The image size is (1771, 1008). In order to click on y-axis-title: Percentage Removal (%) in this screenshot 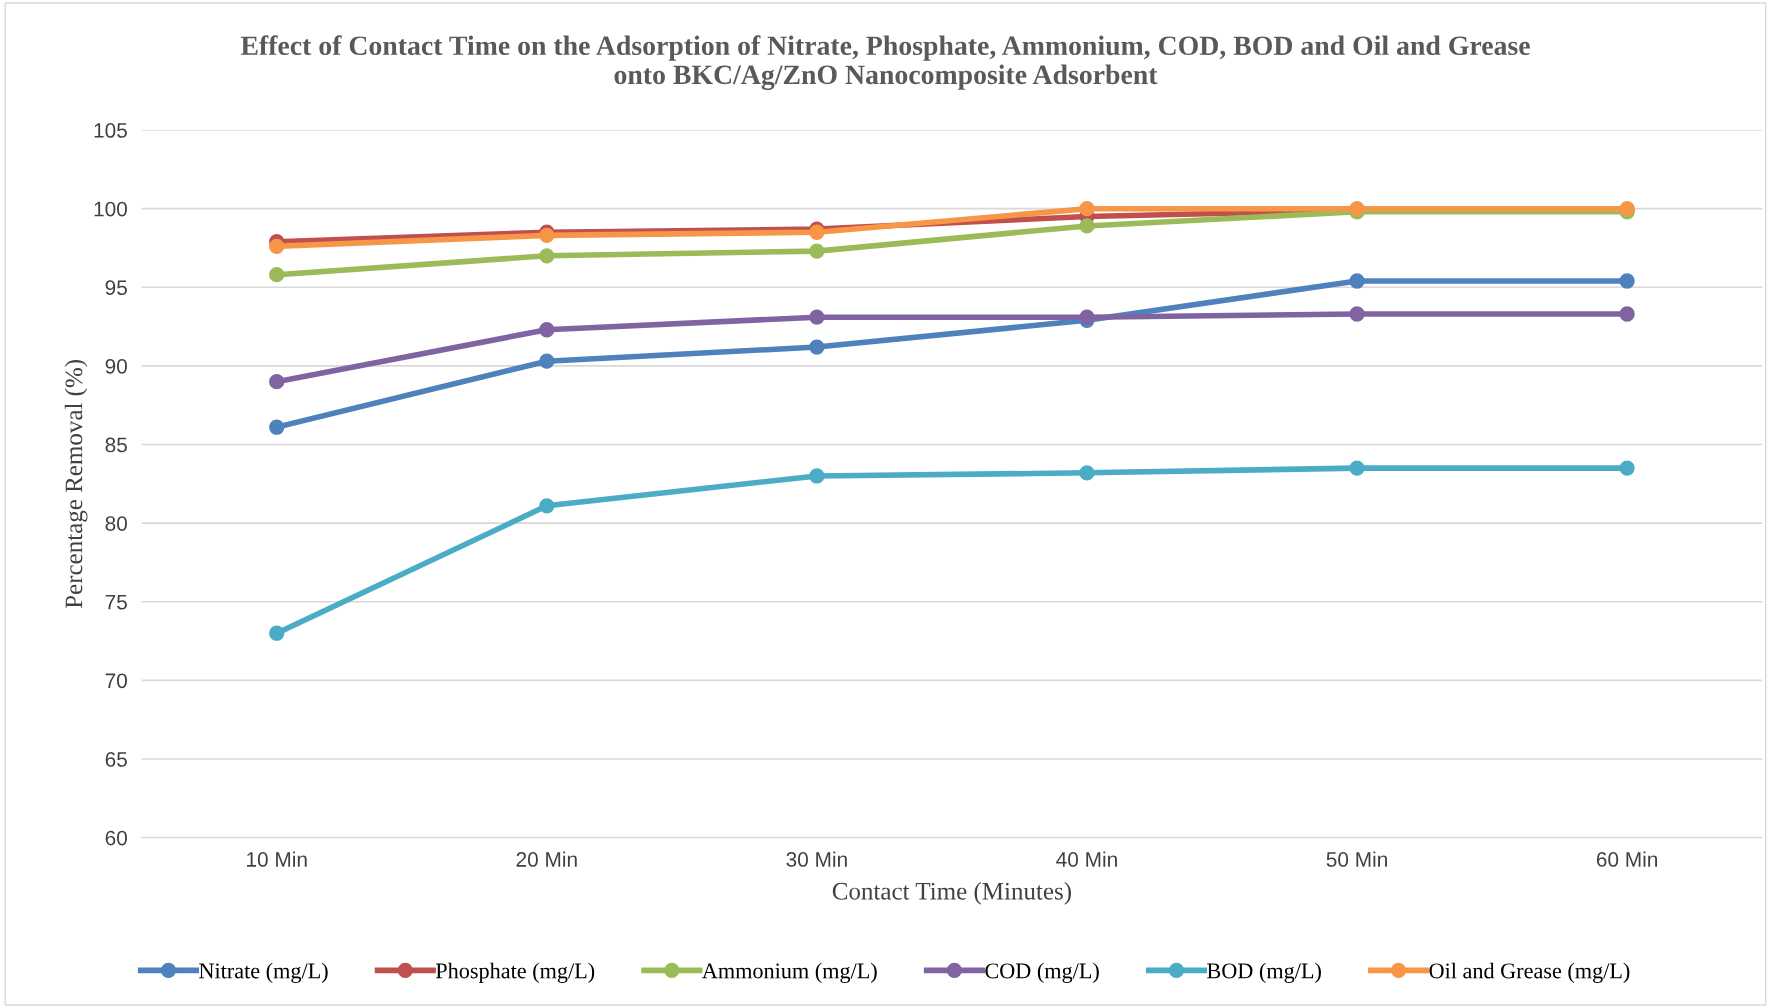, I will do `click(76, 484)`.